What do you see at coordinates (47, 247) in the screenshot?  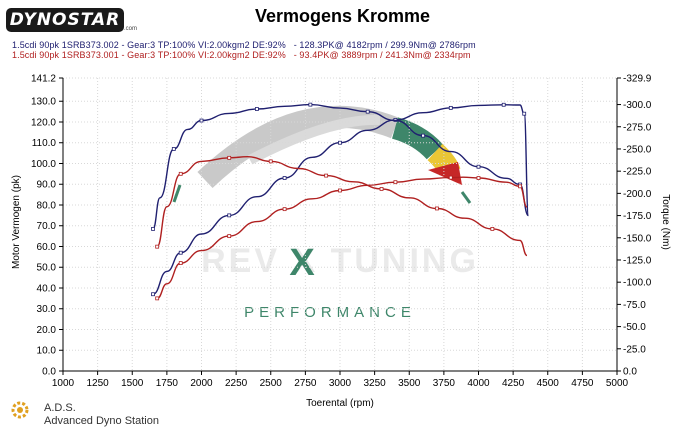 I see `y-tick-label: 60.0` at bounding box center [47, 247].